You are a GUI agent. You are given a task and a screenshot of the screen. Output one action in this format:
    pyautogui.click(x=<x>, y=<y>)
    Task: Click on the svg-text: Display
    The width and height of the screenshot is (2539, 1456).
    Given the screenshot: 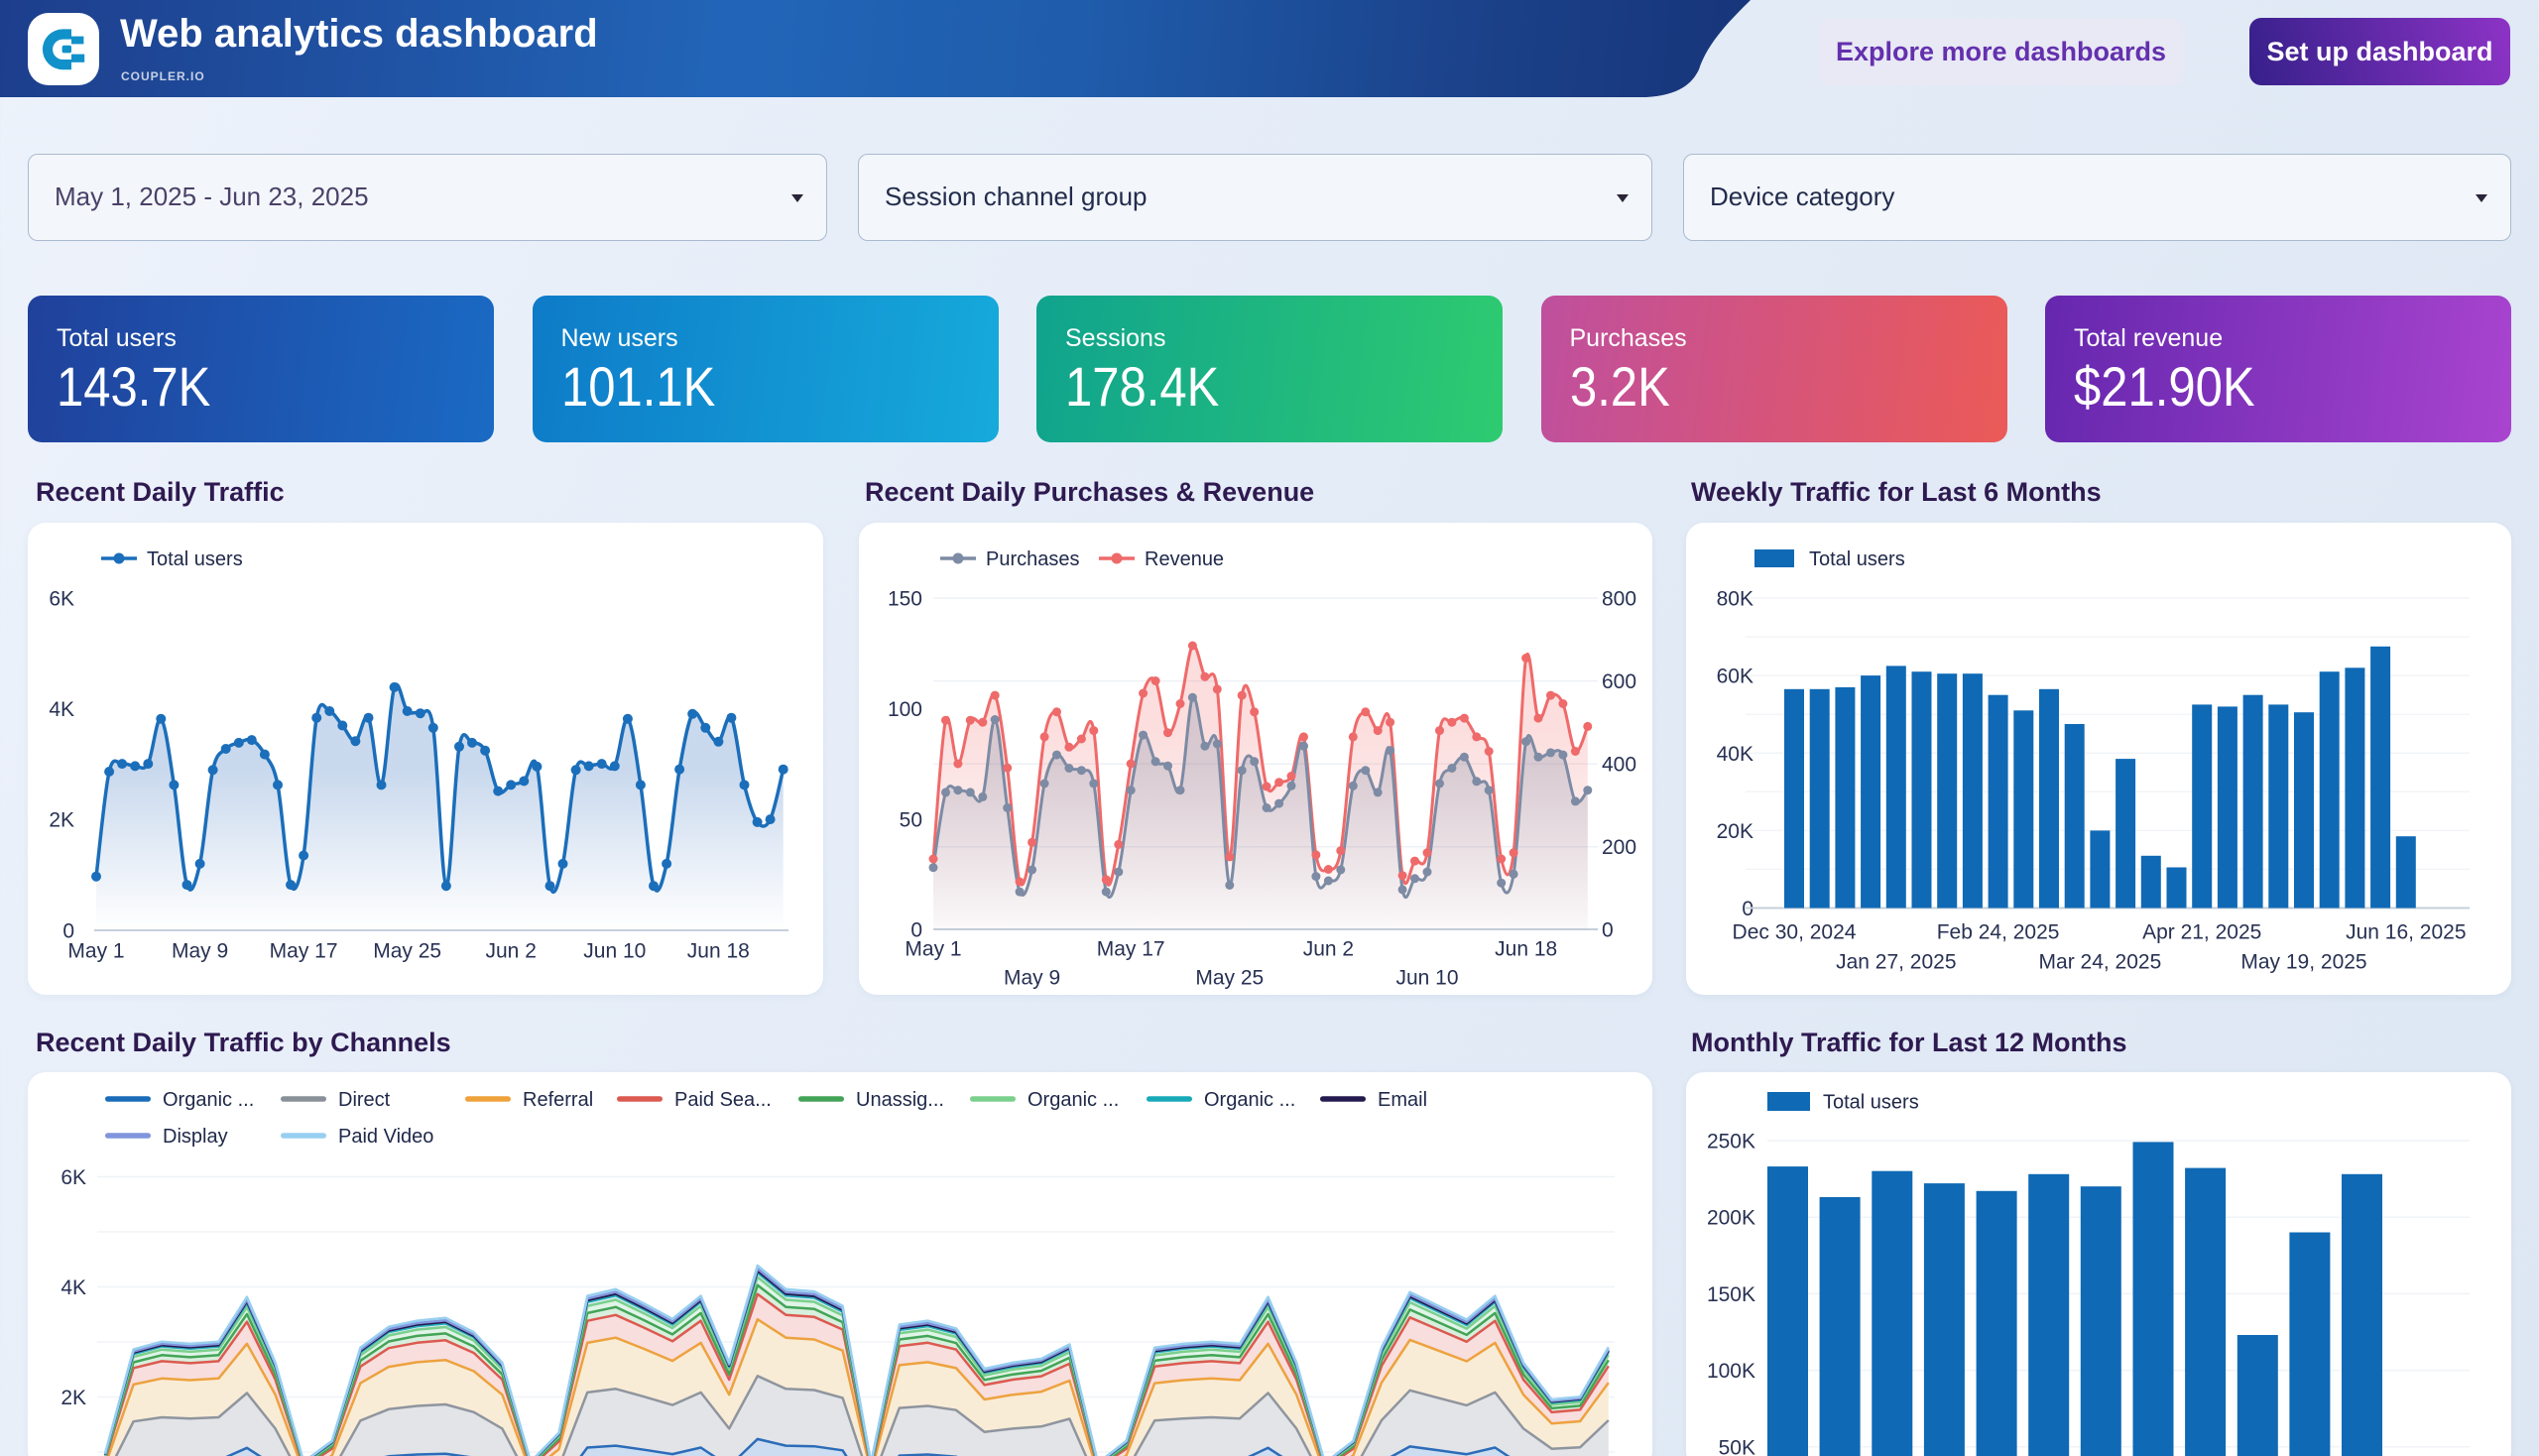 What is the action you would take?
    pyautogui.click(x=196, y=1137)
    